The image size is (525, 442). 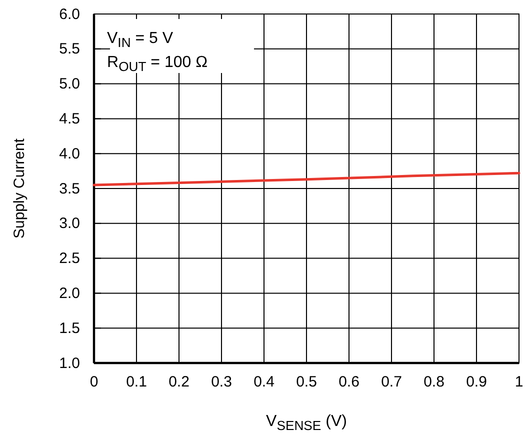 I want to click on y-tick-label: 6.0, so click(x=69, y=14).